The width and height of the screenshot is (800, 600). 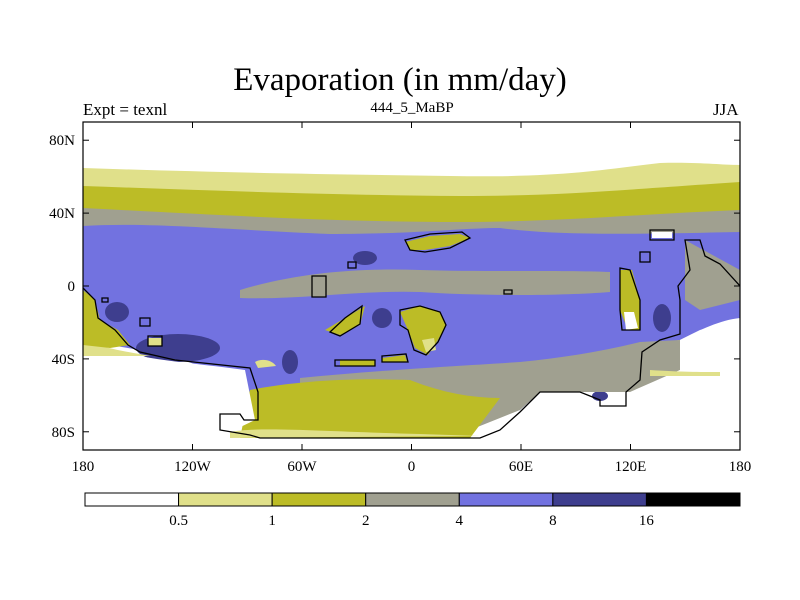 What do you see at coordinates (302, 467) in the screenshot?
I see `x-tick-label: 60W` at bounding box center [302, 467].